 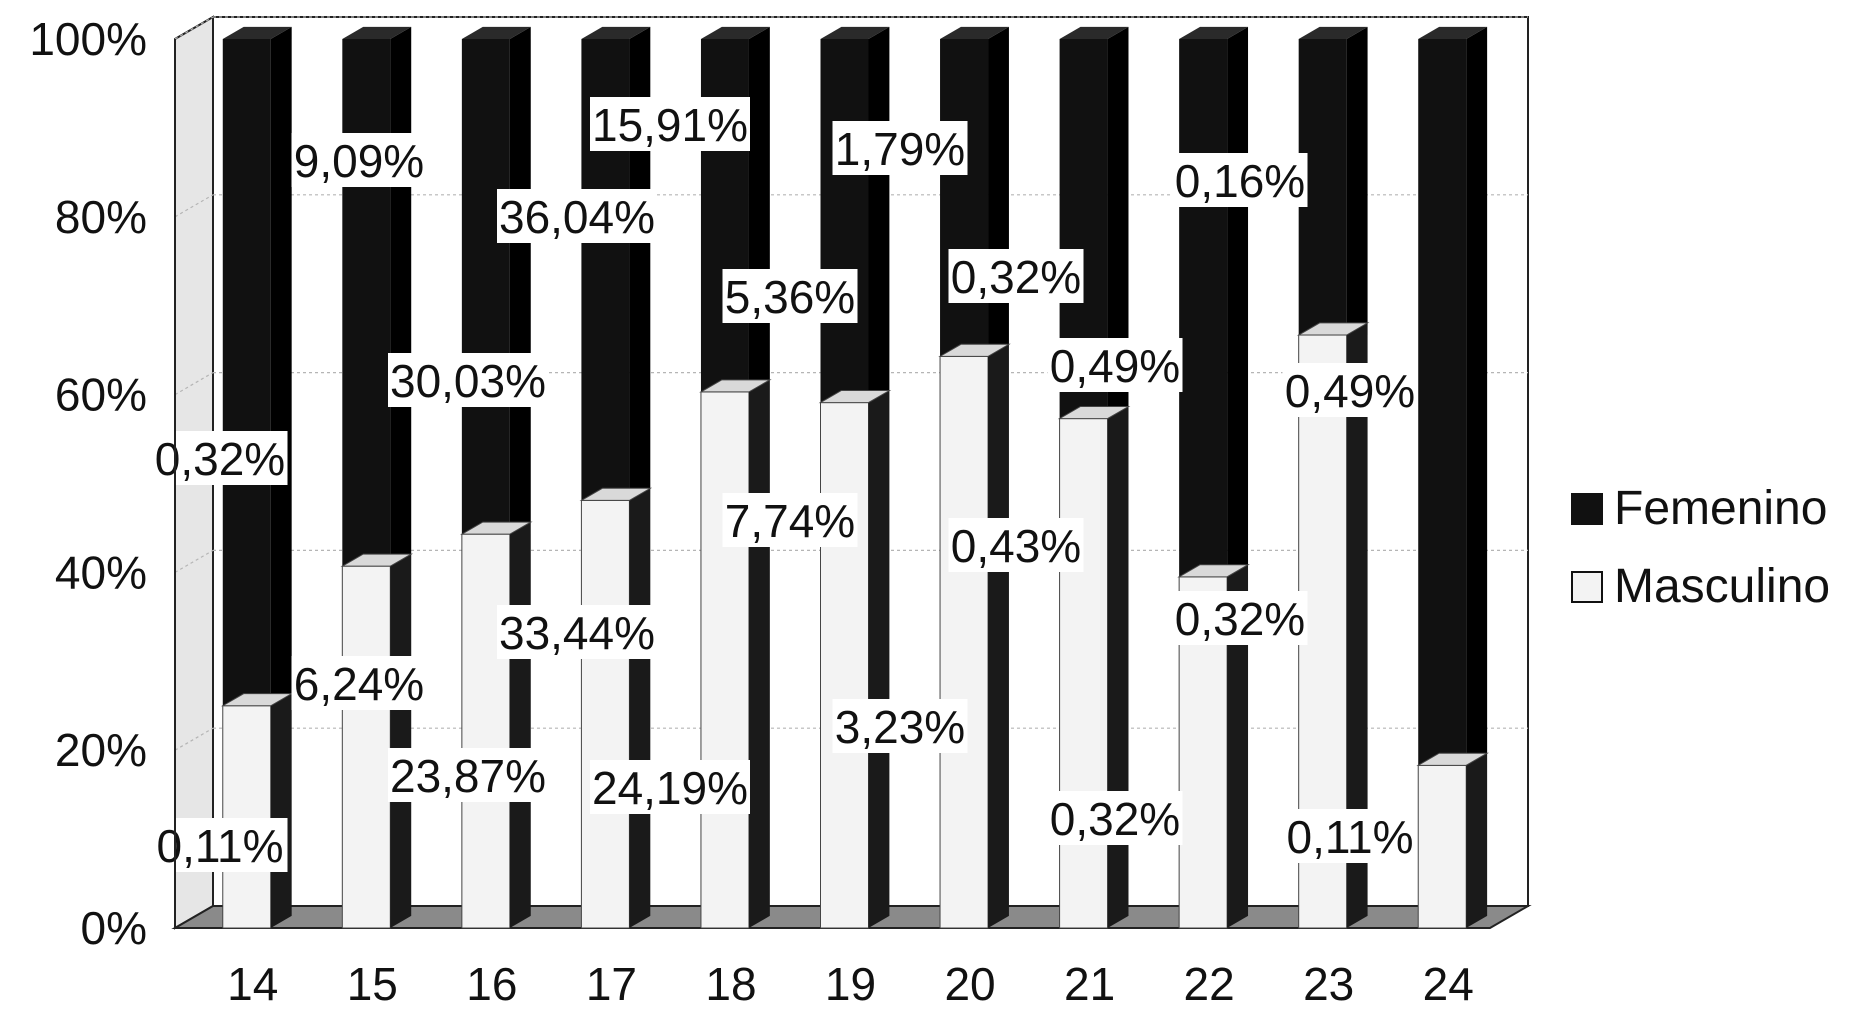 What do you see at coordinates (730, 984) in the screenshot?
I see `x-tick-label: 18` at bounding box center [730, 984].